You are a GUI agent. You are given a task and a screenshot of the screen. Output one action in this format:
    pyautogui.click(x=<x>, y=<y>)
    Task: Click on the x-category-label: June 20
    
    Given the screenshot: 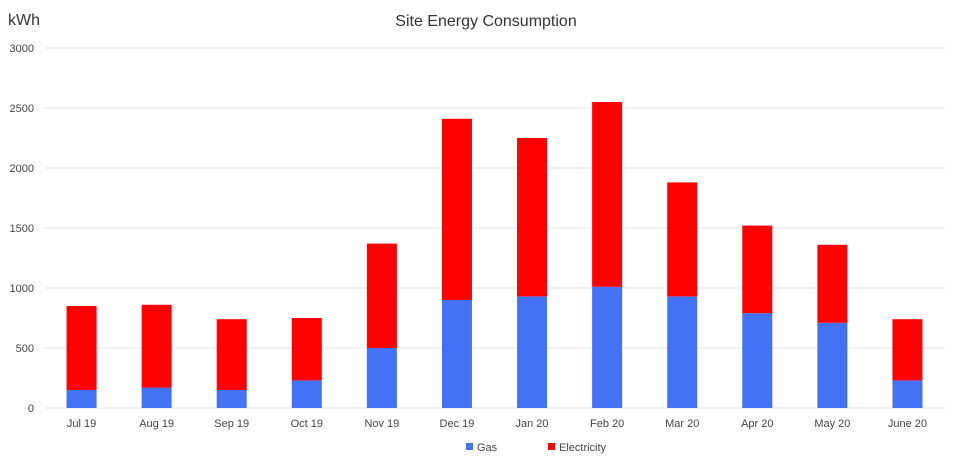 What is the action you would take?
    pyautogui.click(x=907, y=424)
    